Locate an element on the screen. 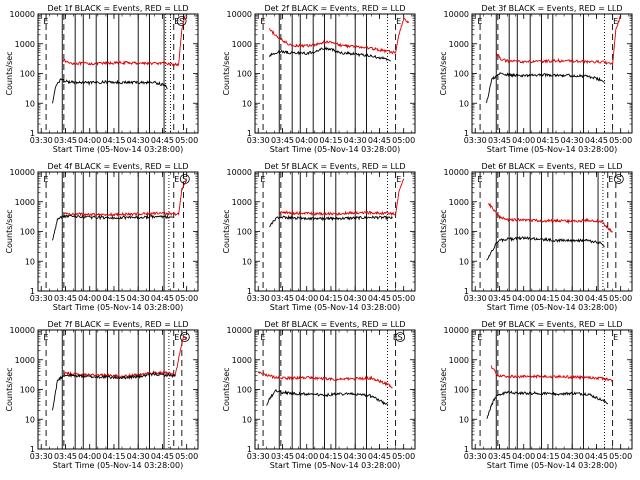 The height and width of the screenshot is (480, 640). chart-title: Det 7f BLACK = Events, RED = LLD is located at coordinates (117, 324).